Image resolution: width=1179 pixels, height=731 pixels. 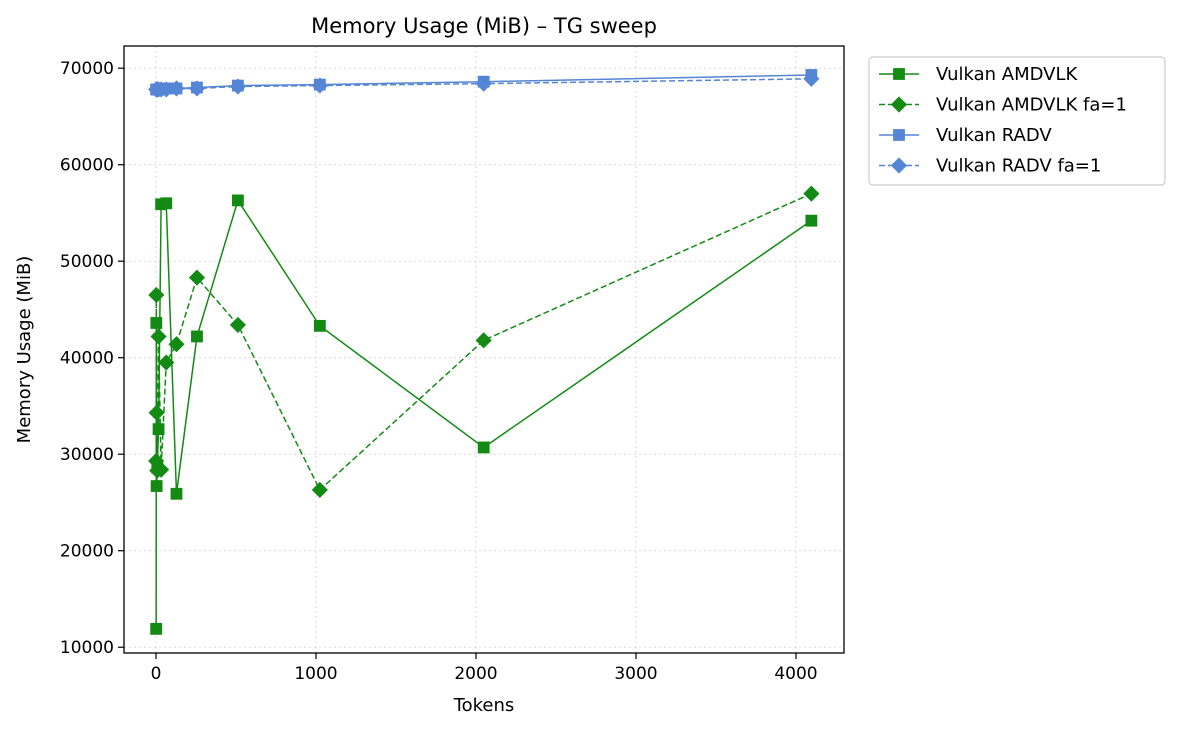 I want to click on legend-entry: Vulkan RADV, so click(x=965, y=135).